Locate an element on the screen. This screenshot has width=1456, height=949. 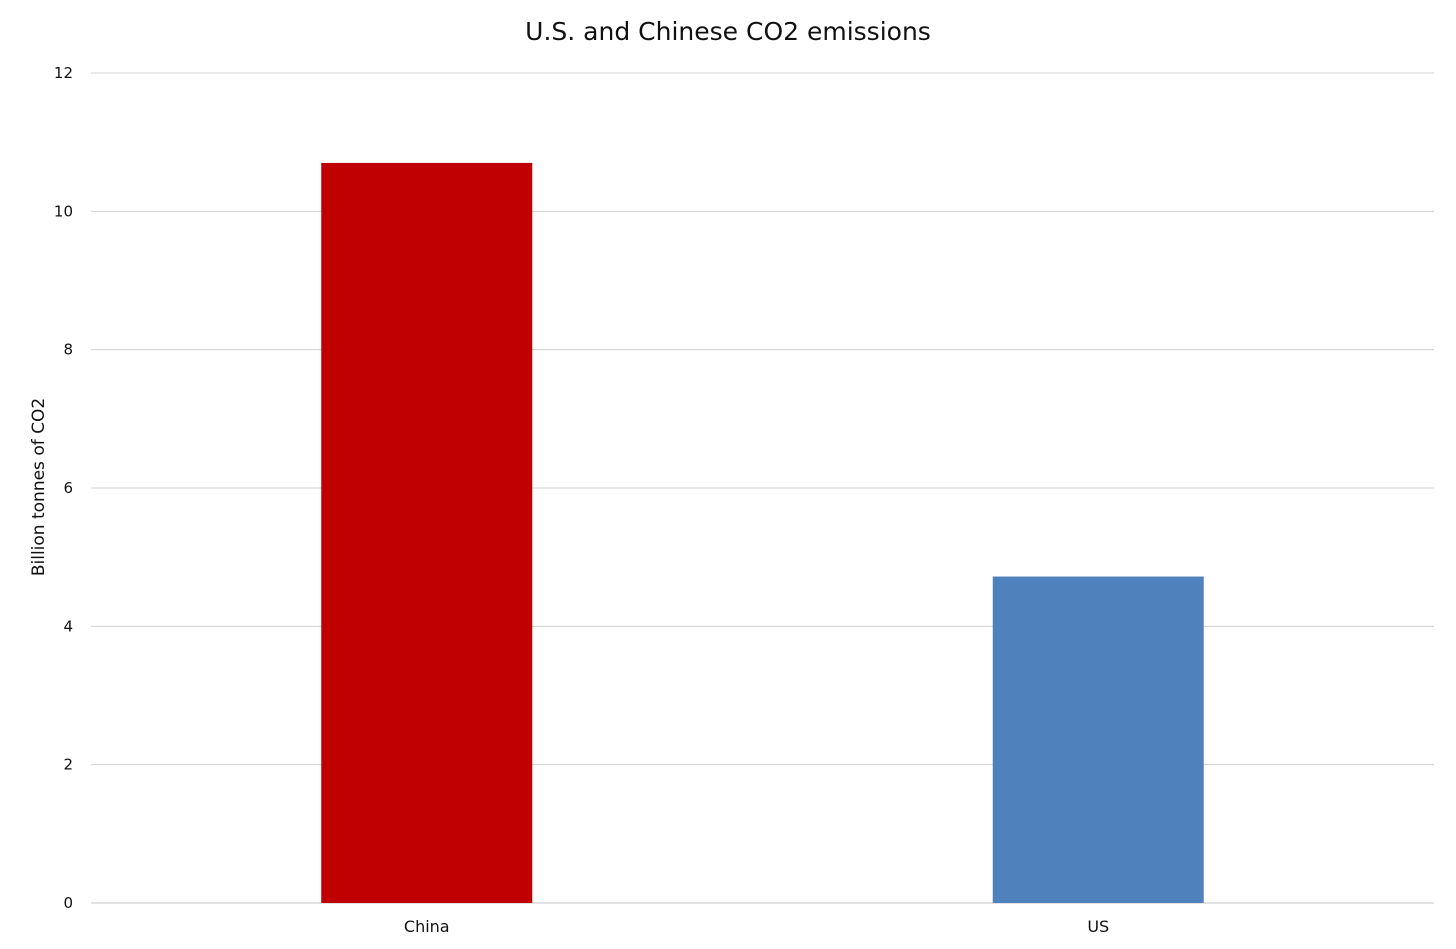
bar-us is located at coordinates (1098, 739).